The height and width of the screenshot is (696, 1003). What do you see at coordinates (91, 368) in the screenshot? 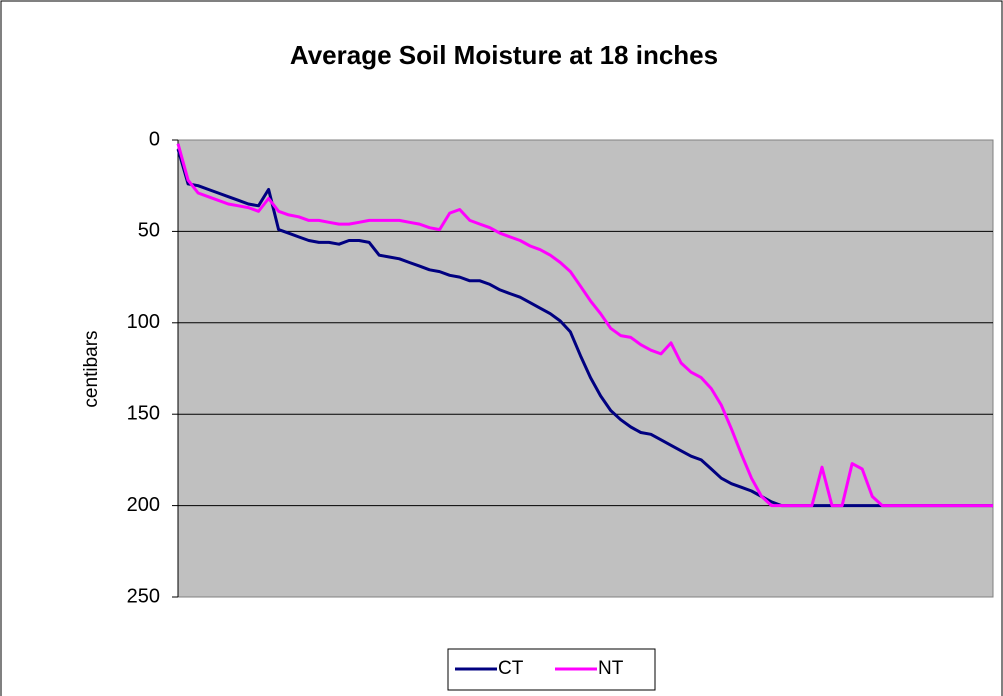
I see `y-axis-label: centibars` at bounding box center [91, 368].